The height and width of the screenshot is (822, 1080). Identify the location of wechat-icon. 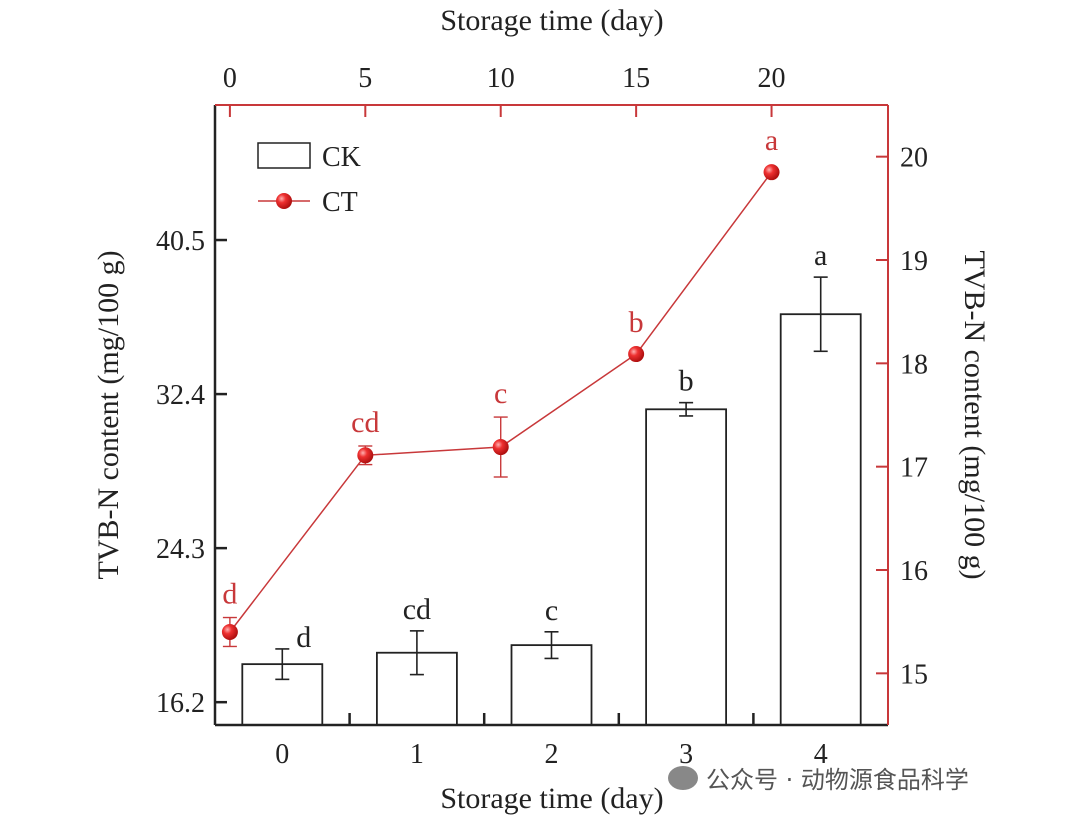
(683, 777).